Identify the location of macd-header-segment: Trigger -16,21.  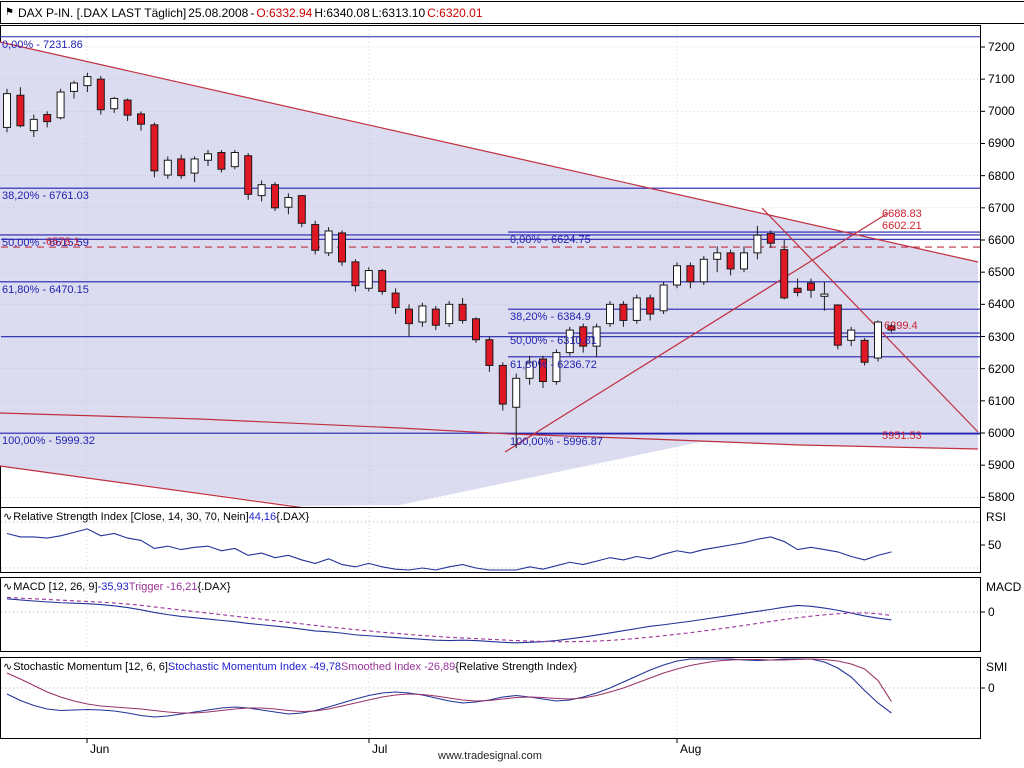
(163, 586).